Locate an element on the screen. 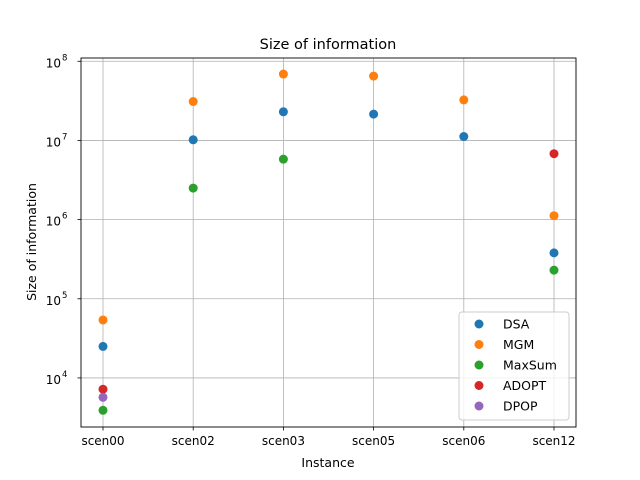 The height and width of the screenshot is (480, 640). data-point-dpop is located at coordinates (103, 397).